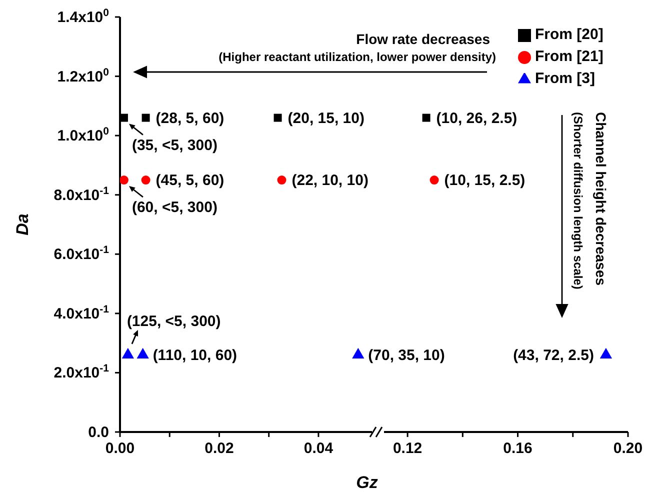  What do you see at coordinates (628, 448) in the screenshot?
I see `x-tick-label: 0.20` at bounding box center [628, 448].